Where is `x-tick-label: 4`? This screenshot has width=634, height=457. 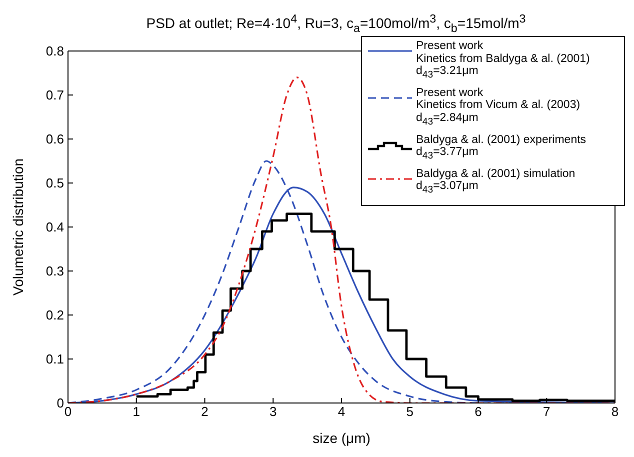
x-tick-label: 4 is located at coordinates (342, 412).